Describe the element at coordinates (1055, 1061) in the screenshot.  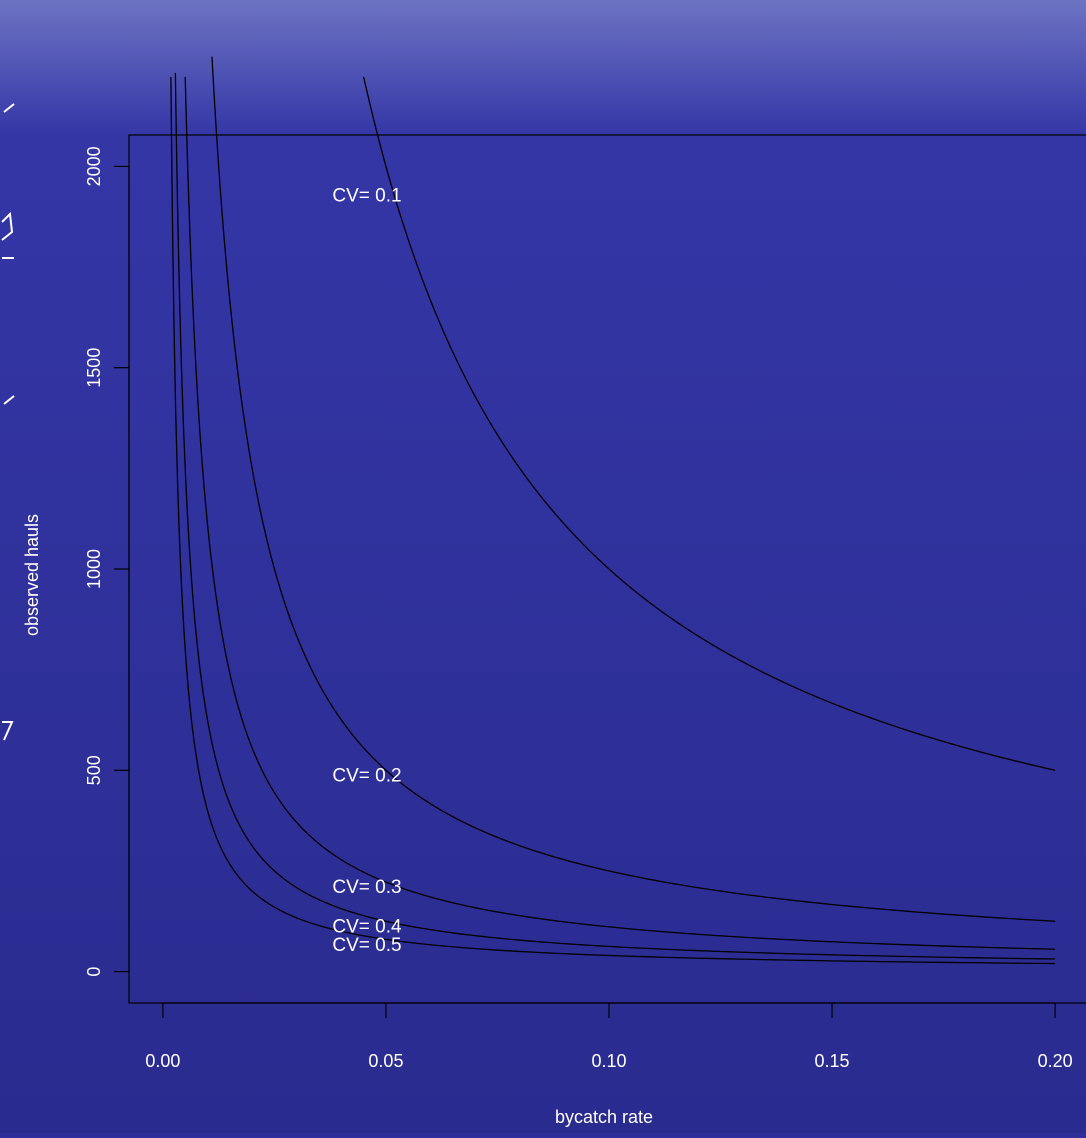
I see `x-tick-label: 0.20` at that location.